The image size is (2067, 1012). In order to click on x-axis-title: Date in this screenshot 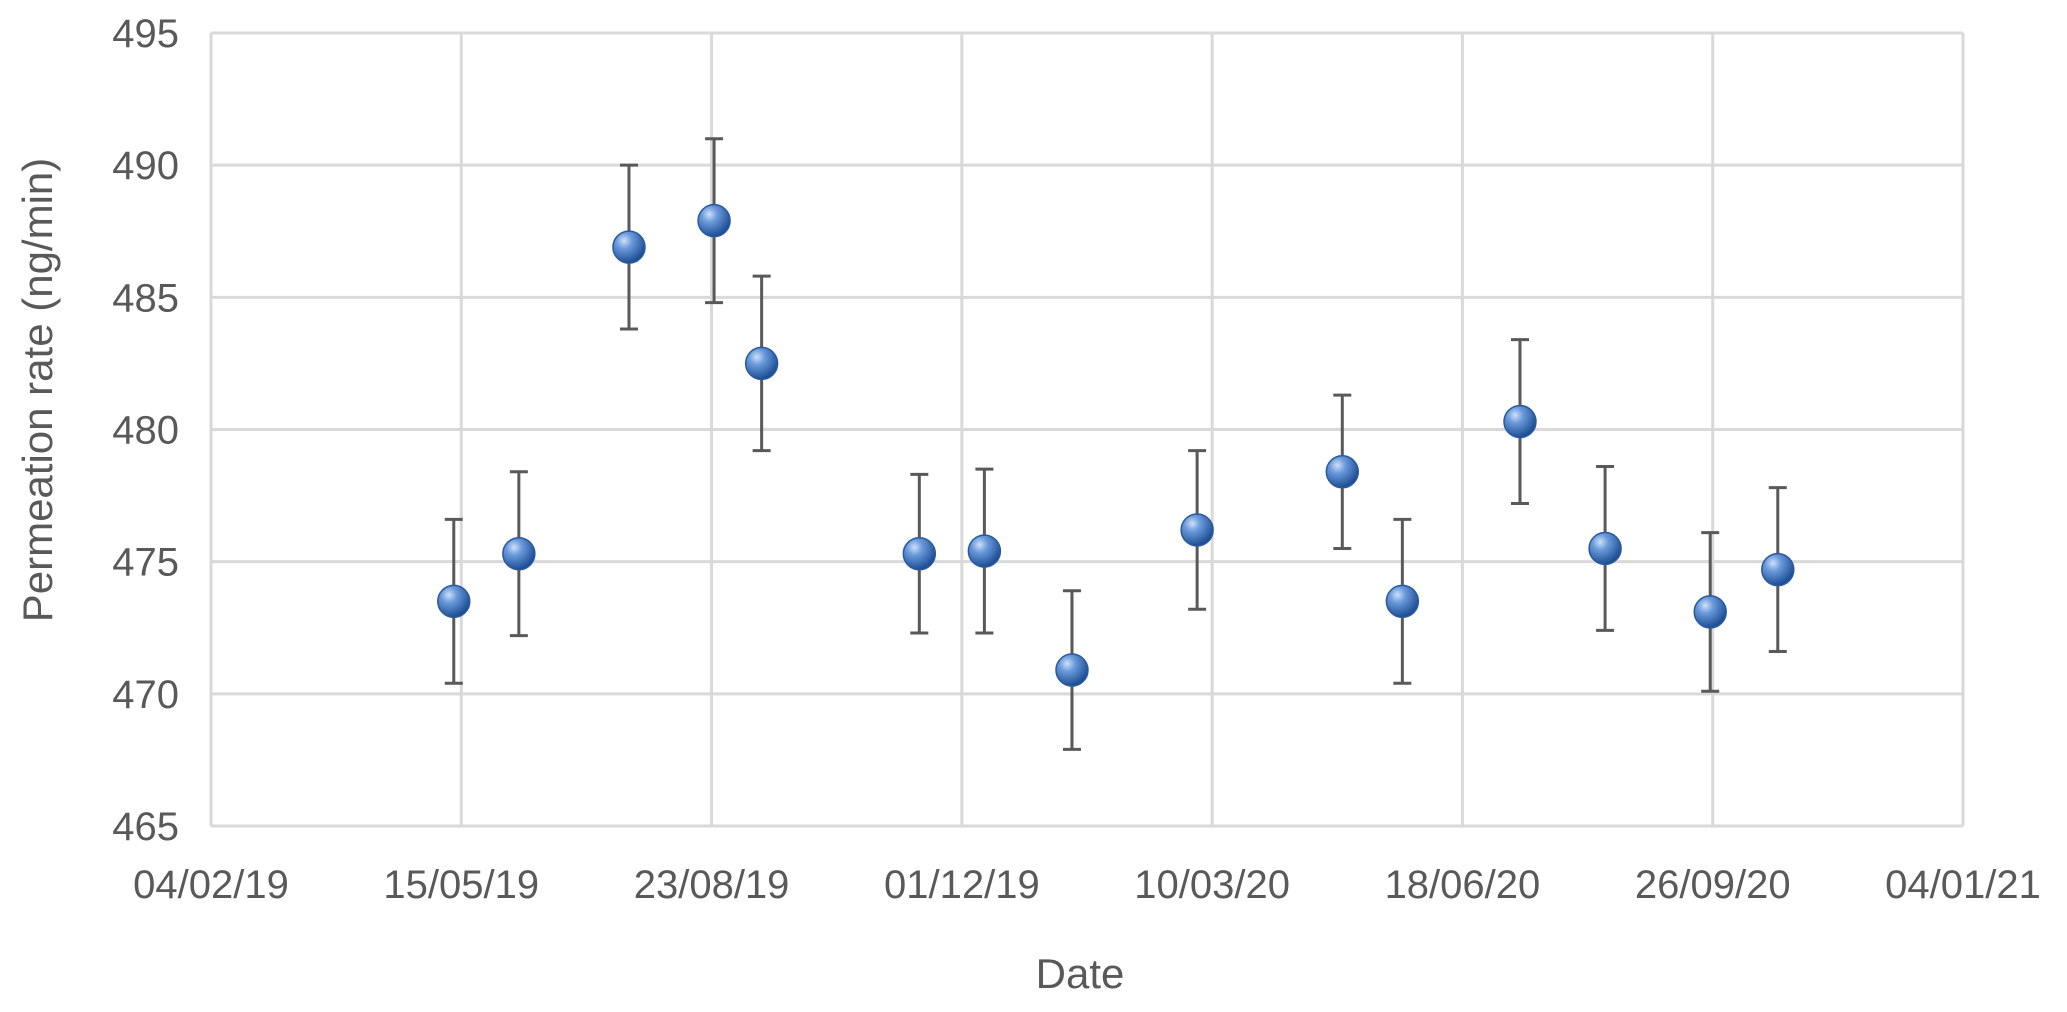, I will do `click(1080, 973)`.